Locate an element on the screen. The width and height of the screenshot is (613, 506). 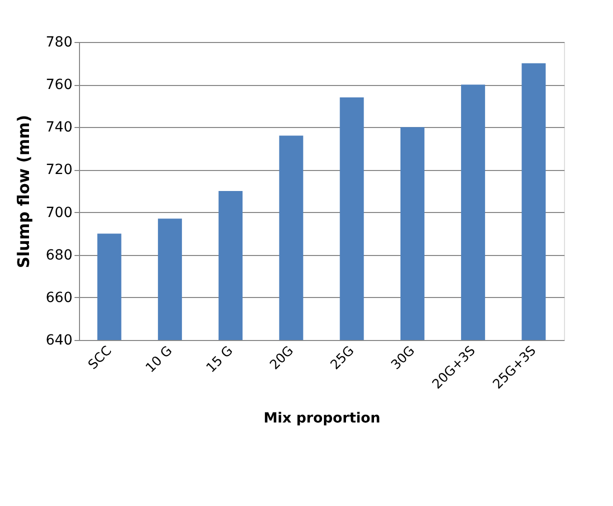
y-tick-label: 740 is located at coordinates (59, 128).